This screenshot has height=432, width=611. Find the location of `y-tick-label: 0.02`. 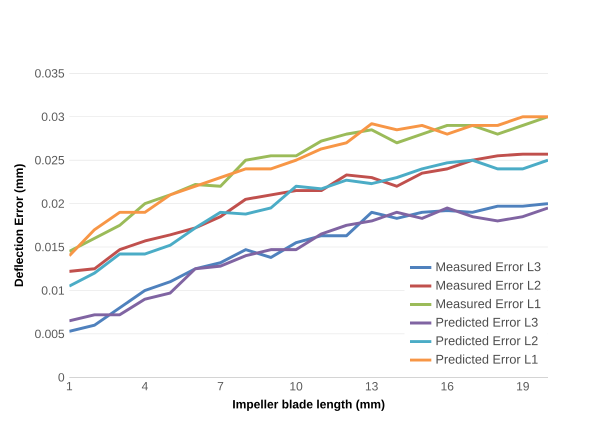

y-tick-label: 0.02 is located at coordinates (53, 203).